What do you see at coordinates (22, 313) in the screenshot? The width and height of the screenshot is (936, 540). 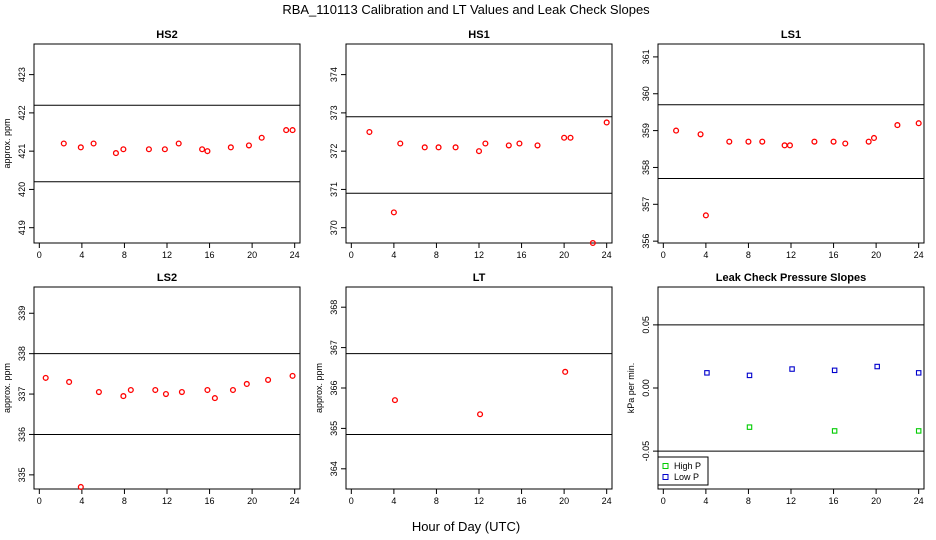 I see `y-tick-label: 339` at bounding box center [22, 313].